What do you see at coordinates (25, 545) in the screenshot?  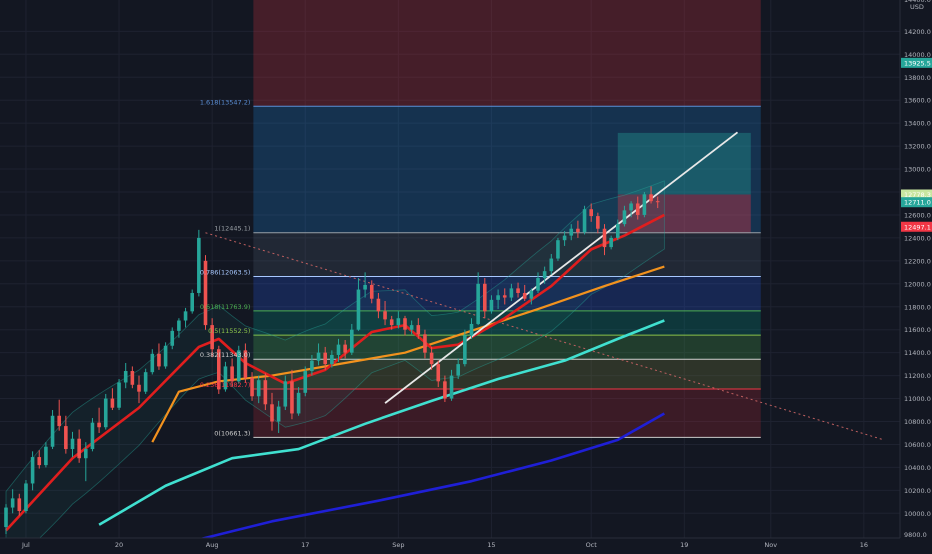 I see `x-tick-label: Jul` at bounding box center [25, 545].